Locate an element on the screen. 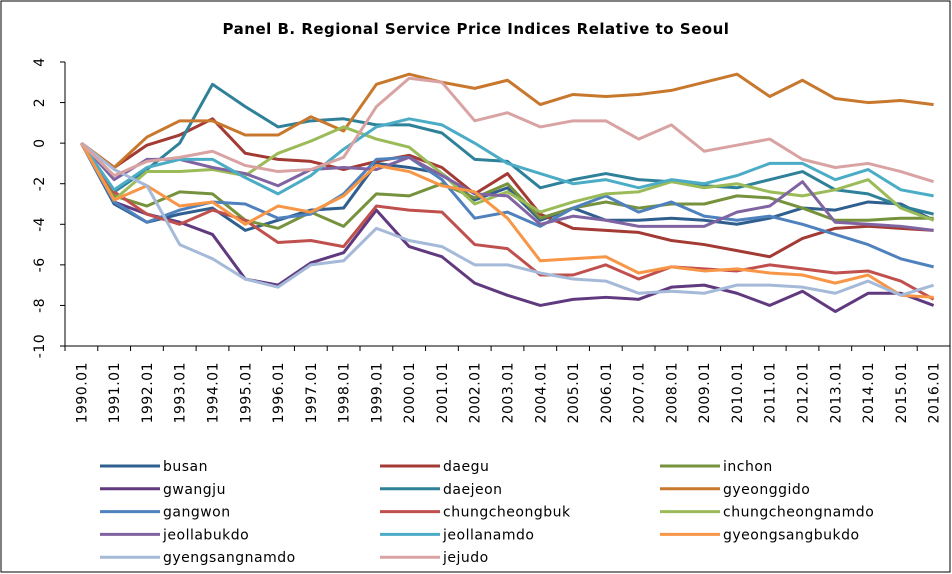 The height and width of the screenshot is (574, 952). x-tick-label: 1997.01 is located at coordinates (312, 392).